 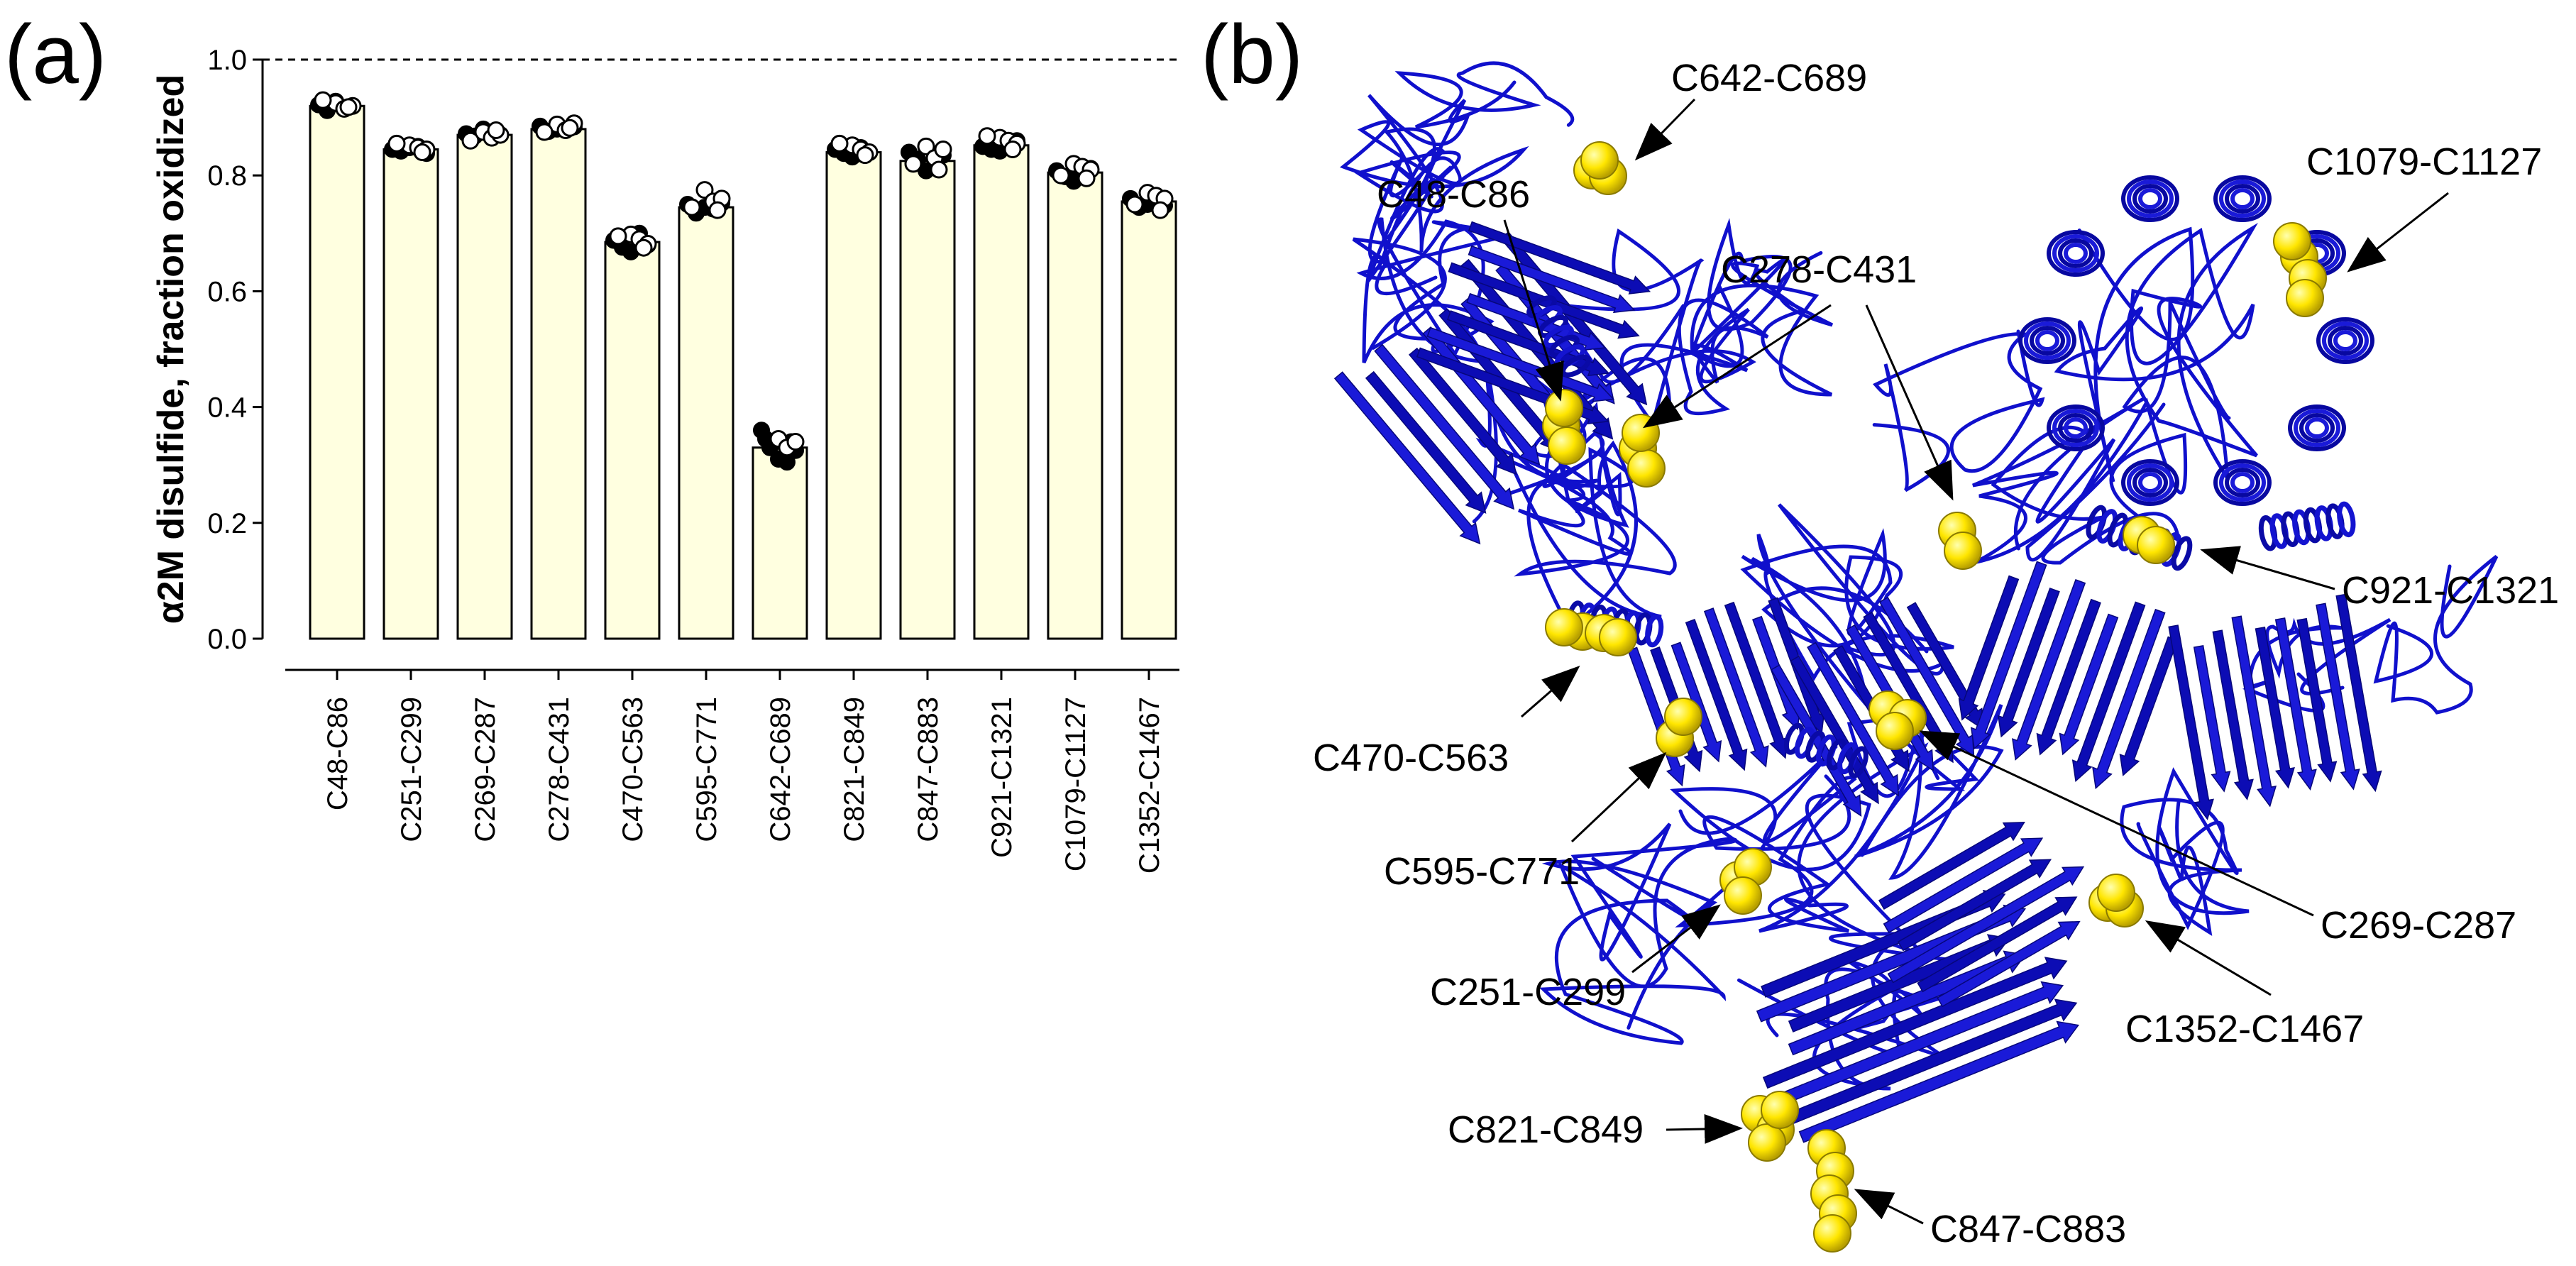 I want to click on x-tick-label-C48-C86: C48-C86, so click(x=337, y=754).